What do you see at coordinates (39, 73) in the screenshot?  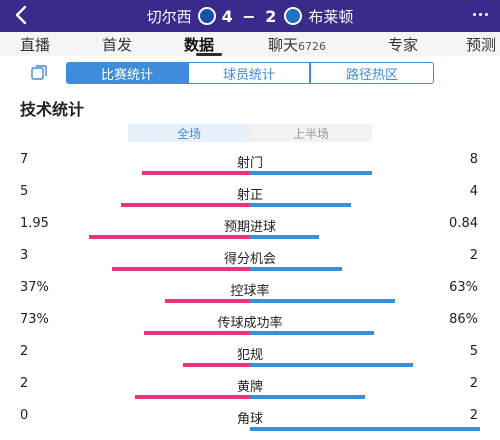 I see `share-screenshot-icon` at bounding box center [39, 73].